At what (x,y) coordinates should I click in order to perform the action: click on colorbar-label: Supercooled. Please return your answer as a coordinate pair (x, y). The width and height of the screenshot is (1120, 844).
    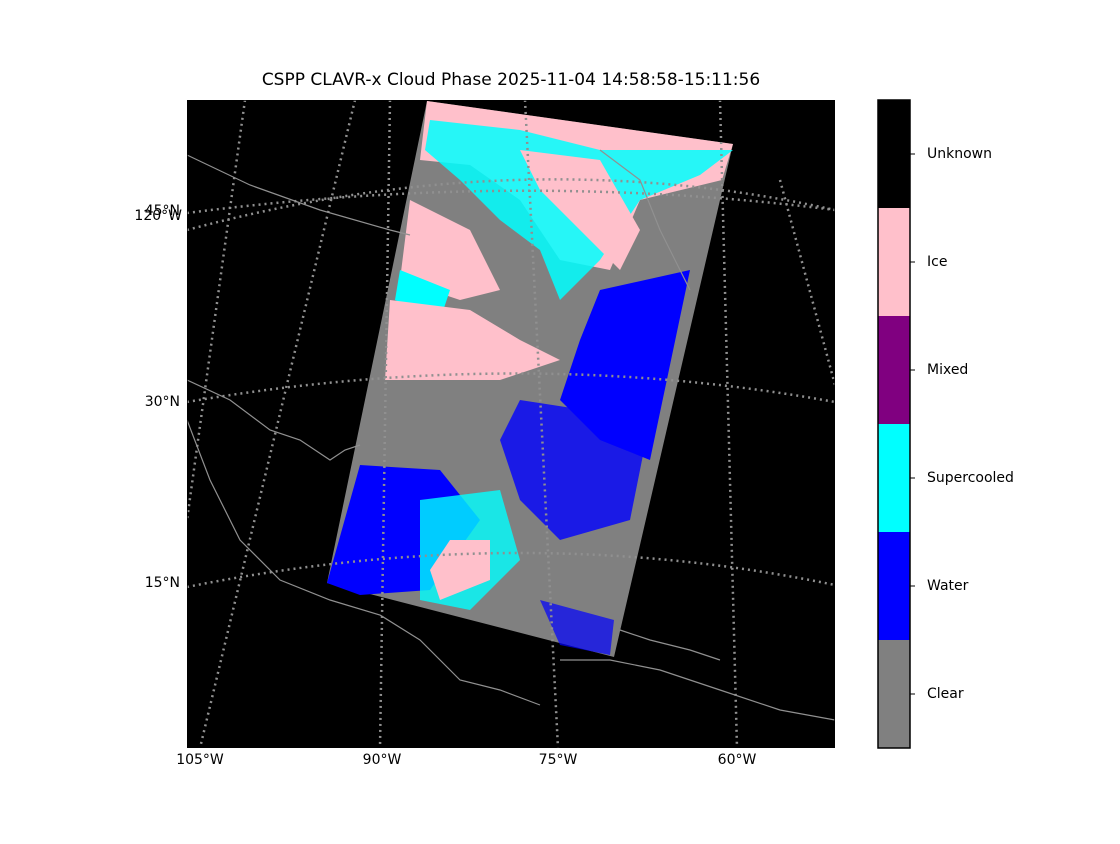
    Looking at the image, I should click on (970, 478).